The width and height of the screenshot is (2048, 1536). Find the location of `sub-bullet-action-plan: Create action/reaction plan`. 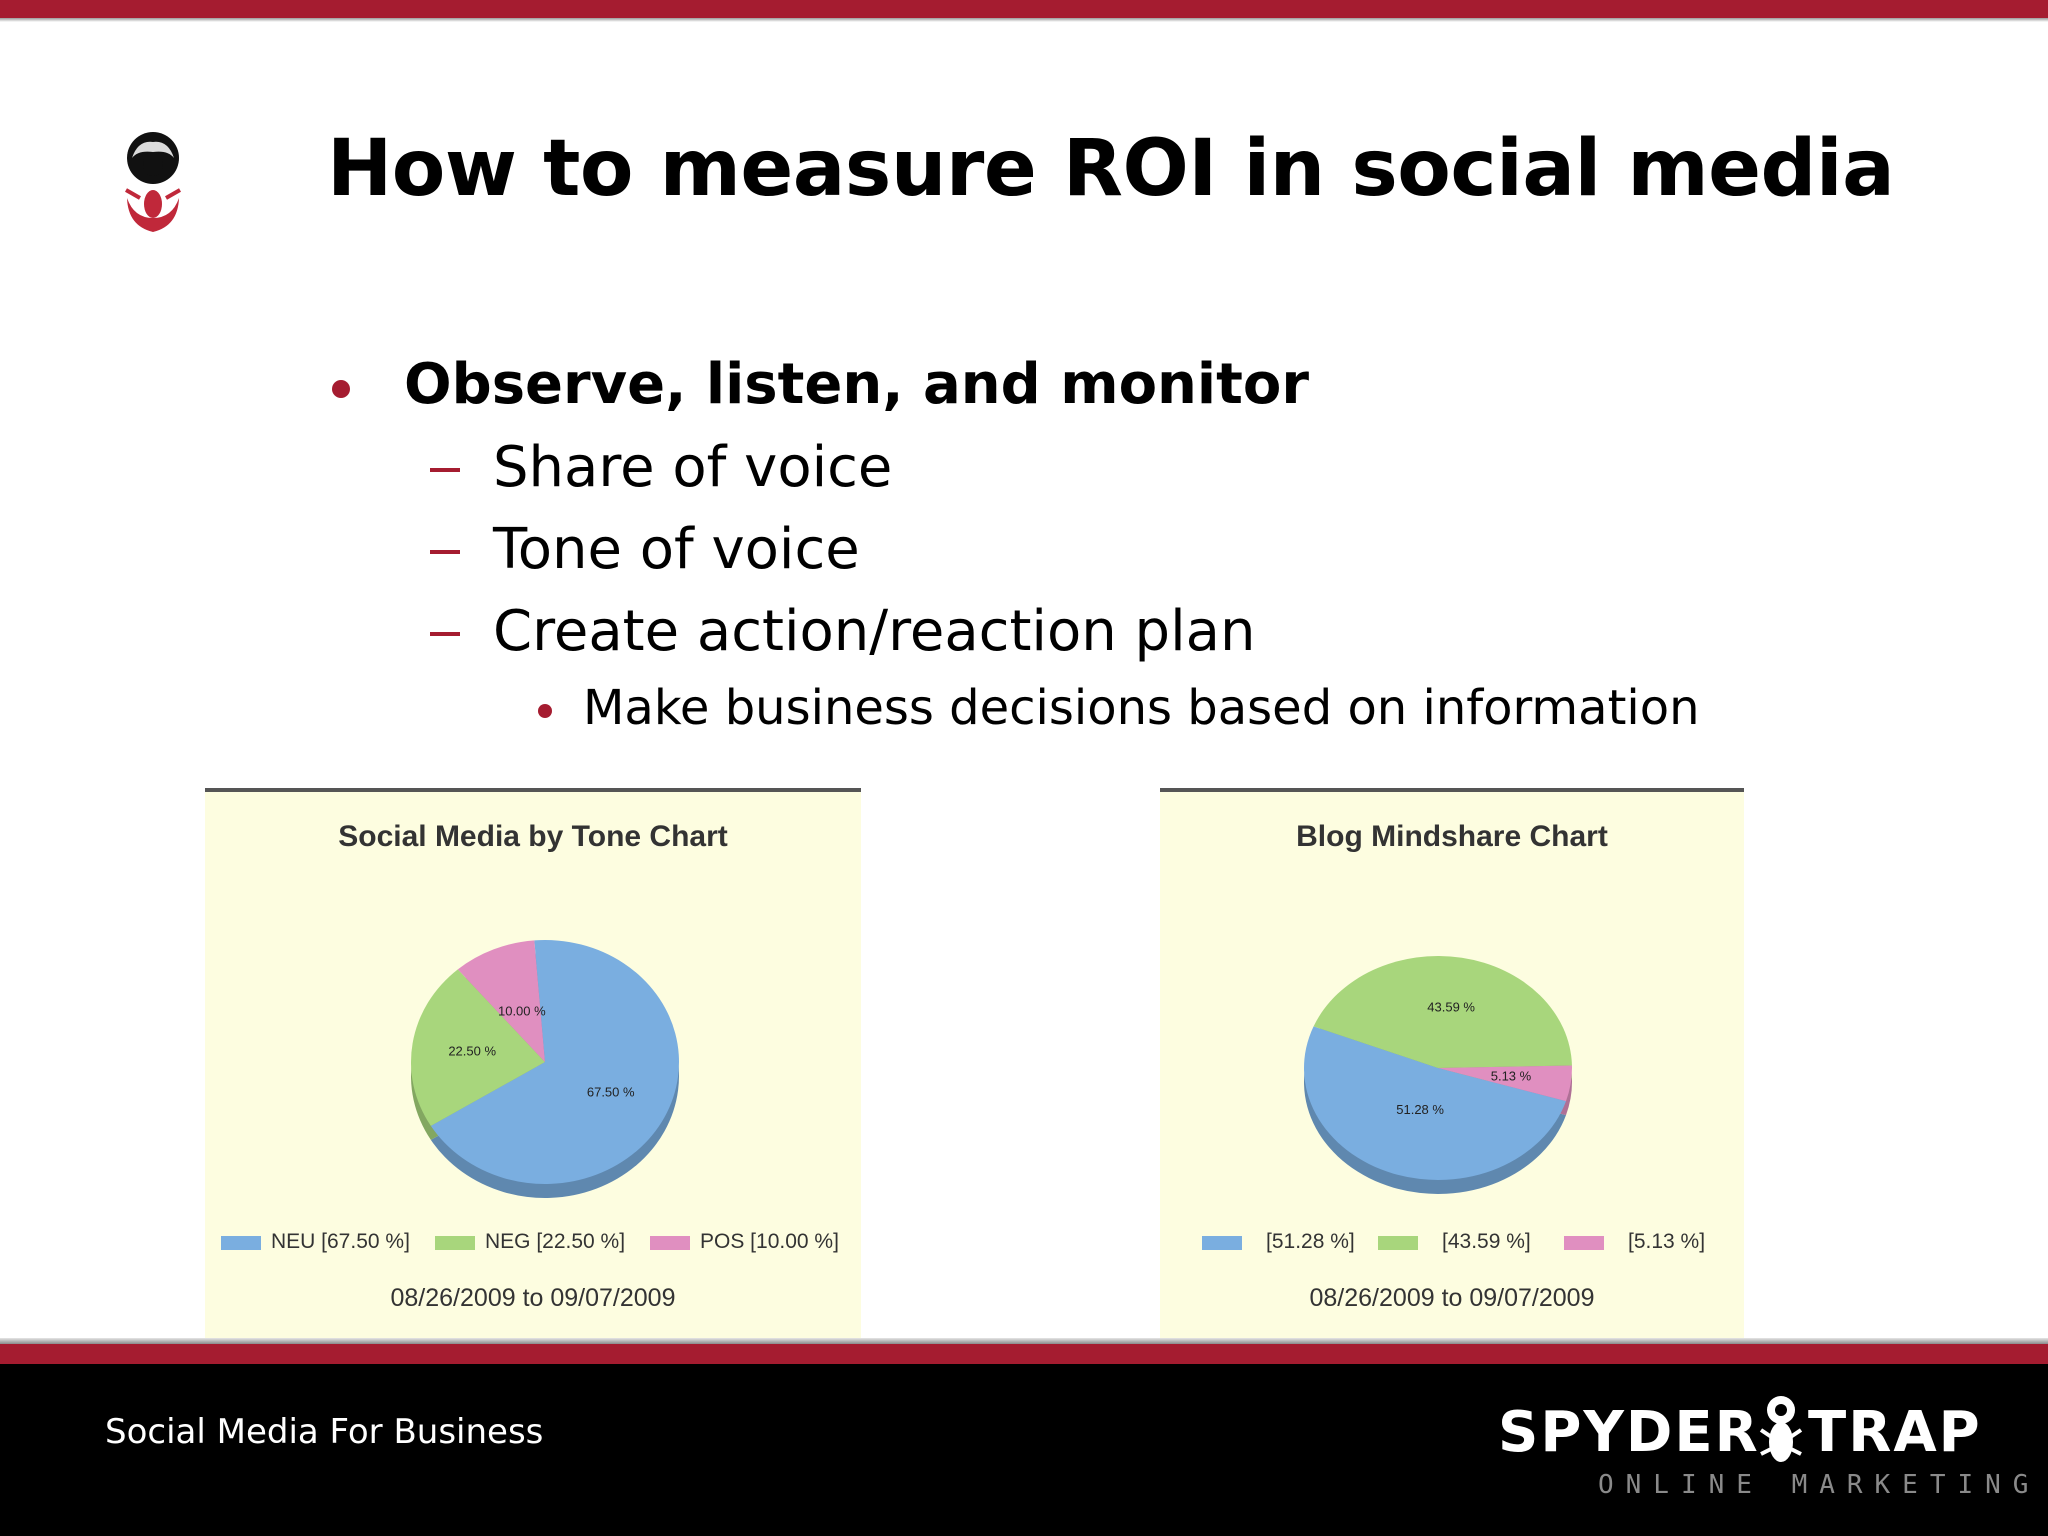

sub-bullet-action-plan: Create action/reaction plan is located at coordinates (874, 631).